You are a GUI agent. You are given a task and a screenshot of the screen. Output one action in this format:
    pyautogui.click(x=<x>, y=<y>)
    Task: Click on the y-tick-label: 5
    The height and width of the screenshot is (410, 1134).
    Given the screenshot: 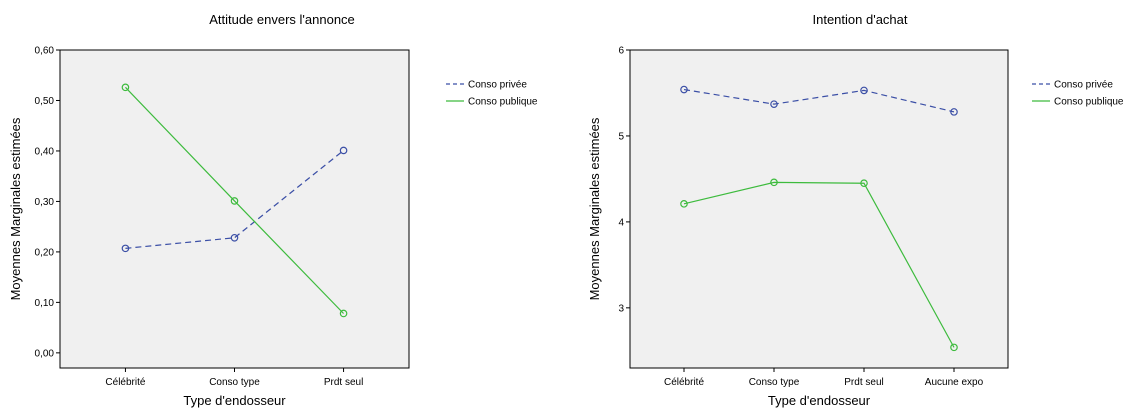 What is the action you would take?
    pyautogui.click(x=621, y=136)
    